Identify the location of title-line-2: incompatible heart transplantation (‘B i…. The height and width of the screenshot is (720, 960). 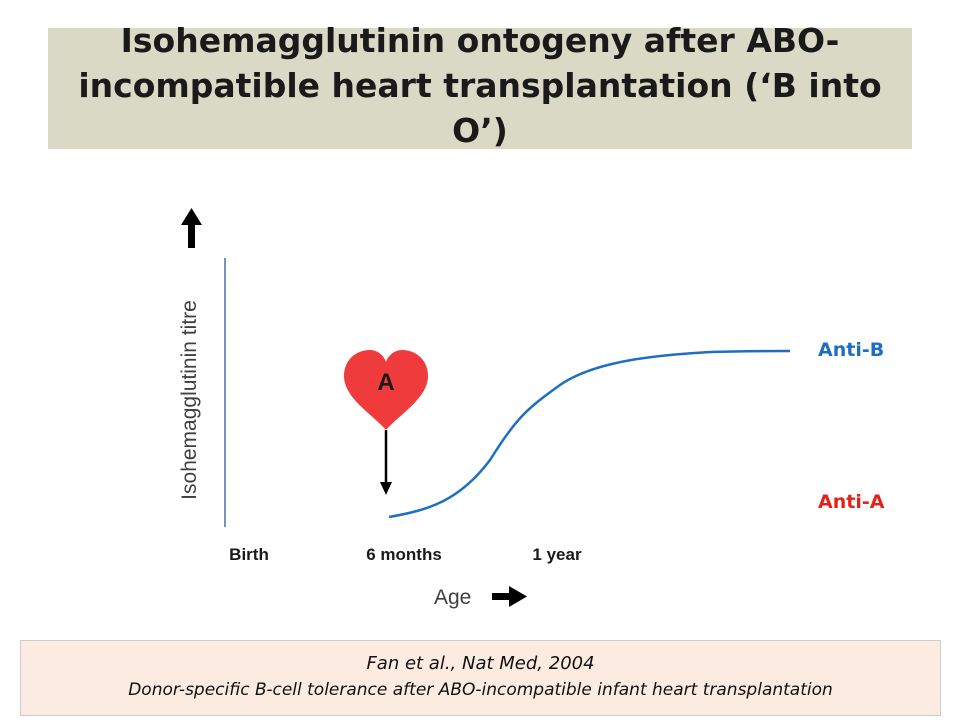
(480, 108).